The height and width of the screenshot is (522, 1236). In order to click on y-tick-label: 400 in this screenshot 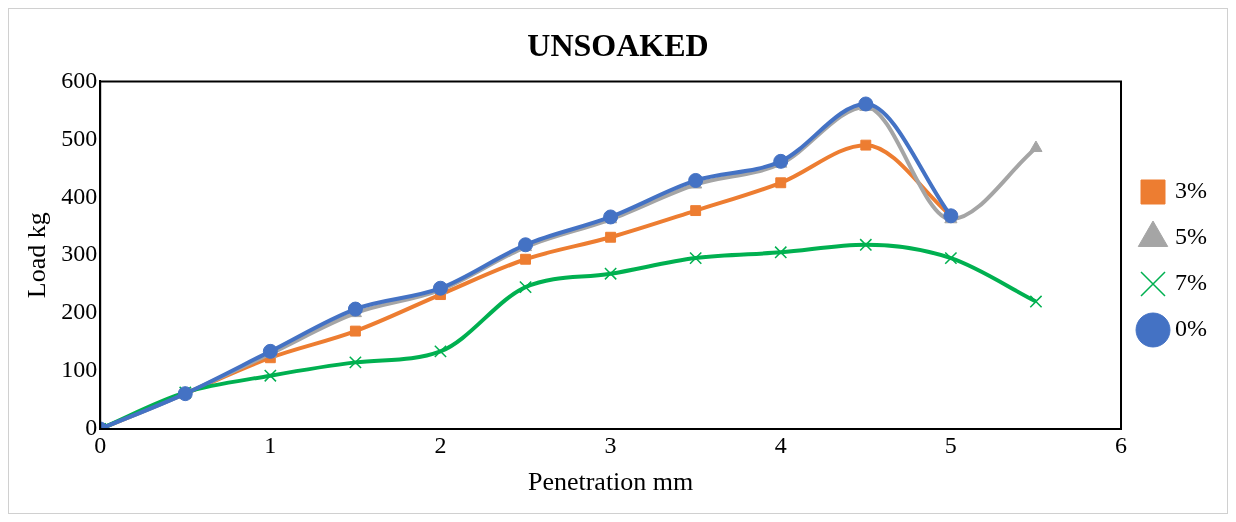, I will do `click(79, 195)`.